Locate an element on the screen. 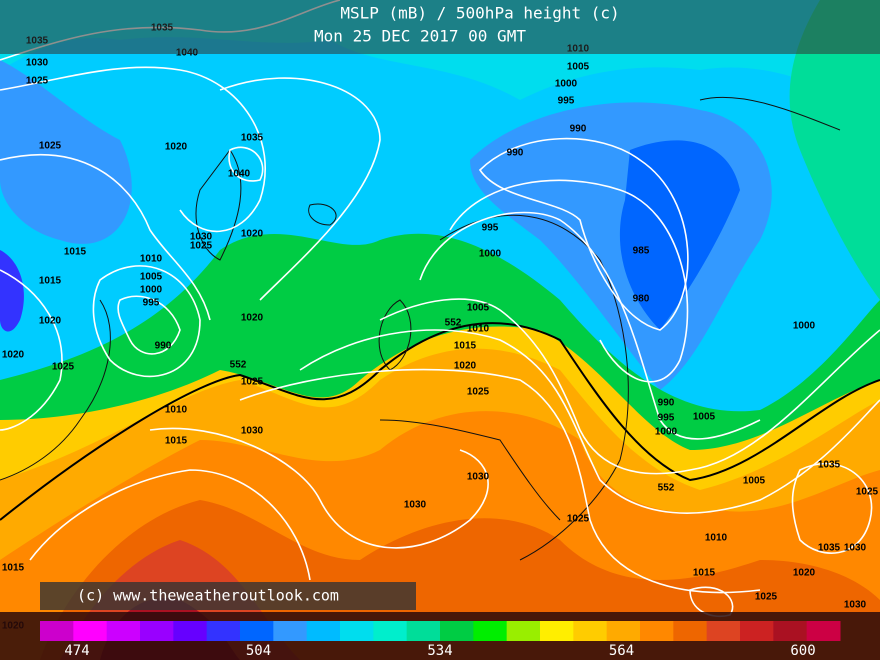  copyright: (c) www.theweatheroutlook.com is located at coordinates (208, 596).